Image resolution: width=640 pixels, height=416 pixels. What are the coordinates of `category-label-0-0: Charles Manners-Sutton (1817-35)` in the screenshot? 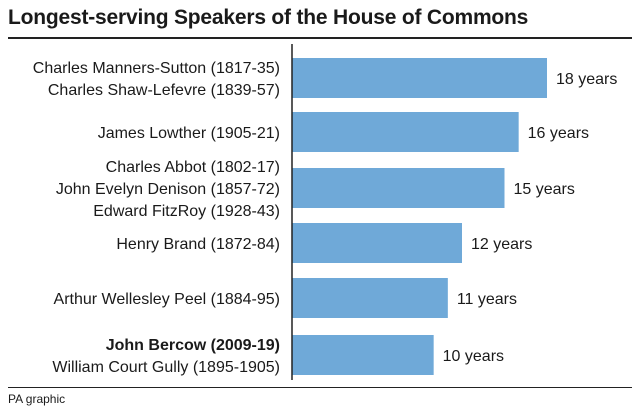 It's located at (156, 68).